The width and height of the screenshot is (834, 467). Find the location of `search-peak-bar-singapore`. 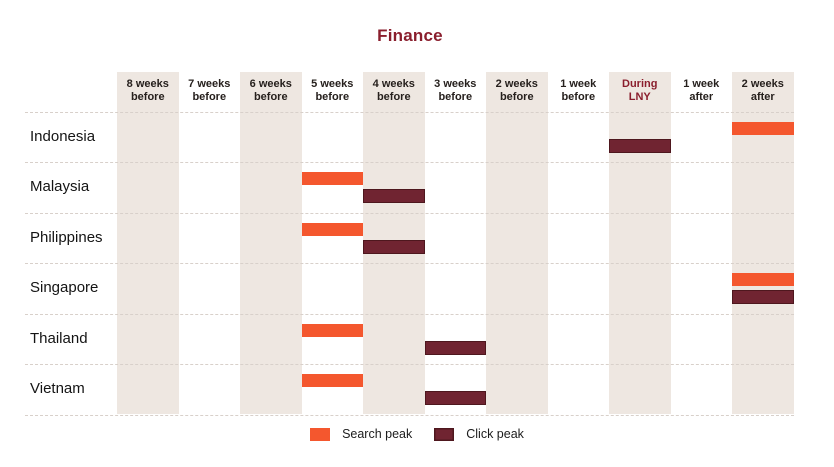

search-peak-bar-singapore is located at coordinates (763, 279).